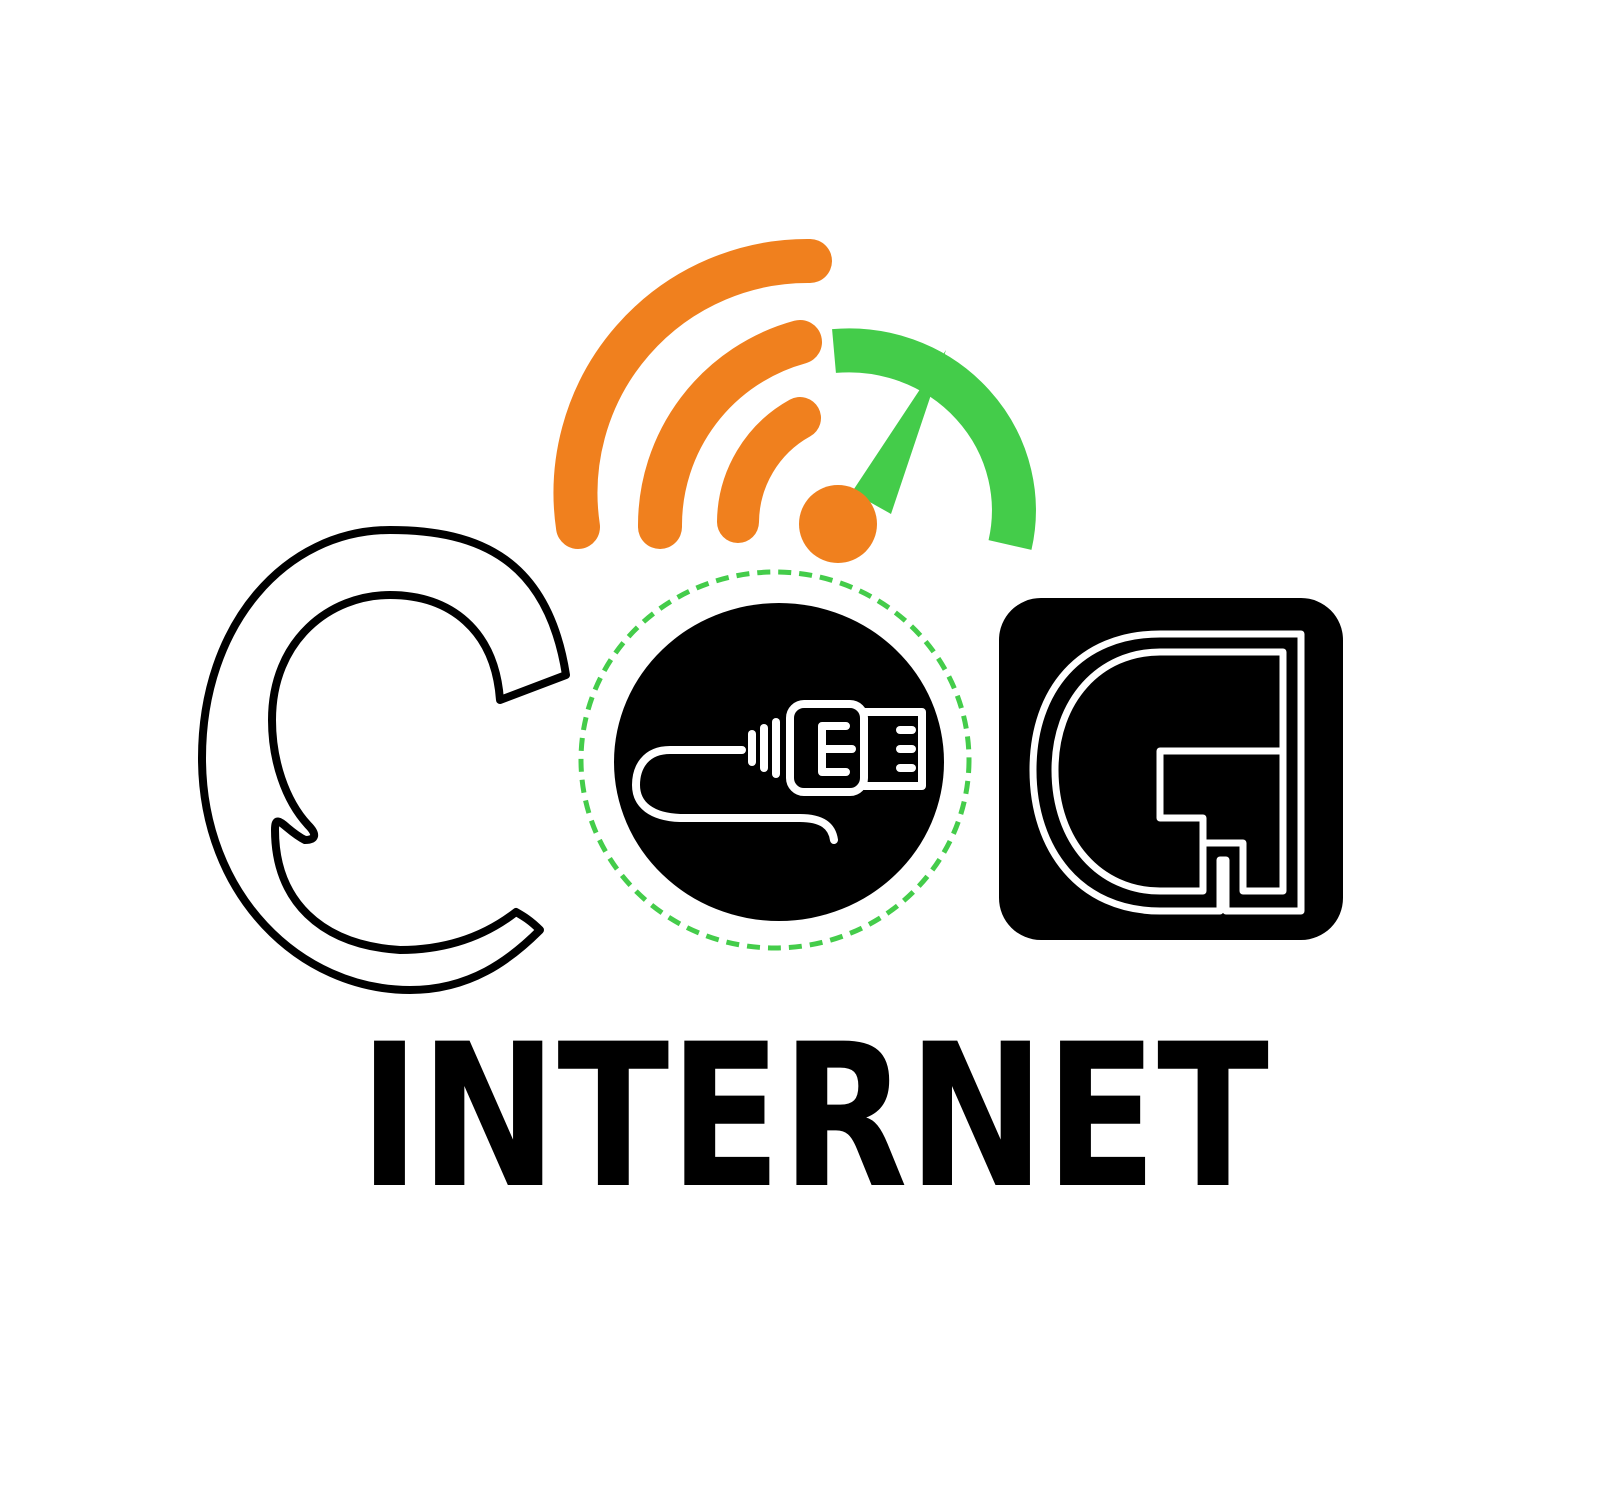 This screenshot has width=1600, height=1486. I want to click on wifi-icon, so click(692, 393).